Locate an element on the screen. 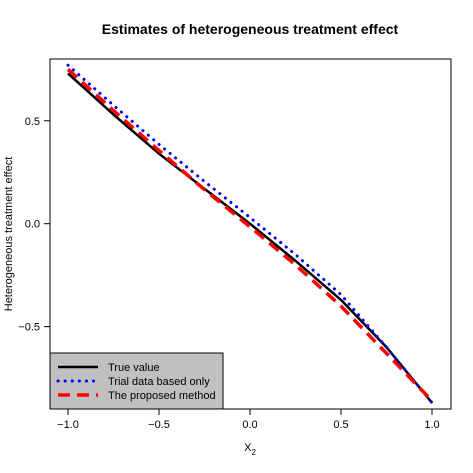  x-tick-label: −0.5 is located at coordinates (159, 425).